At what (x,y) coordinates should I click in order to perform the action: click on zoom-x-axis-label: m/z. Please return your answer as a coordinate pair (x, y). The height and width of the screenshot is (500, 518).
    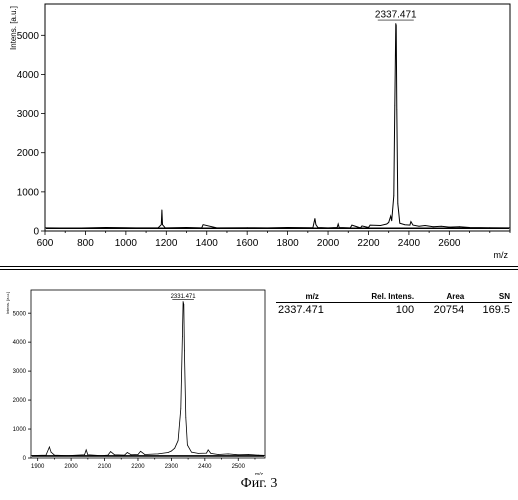
    Looking at the image, I should click on (259, 473).